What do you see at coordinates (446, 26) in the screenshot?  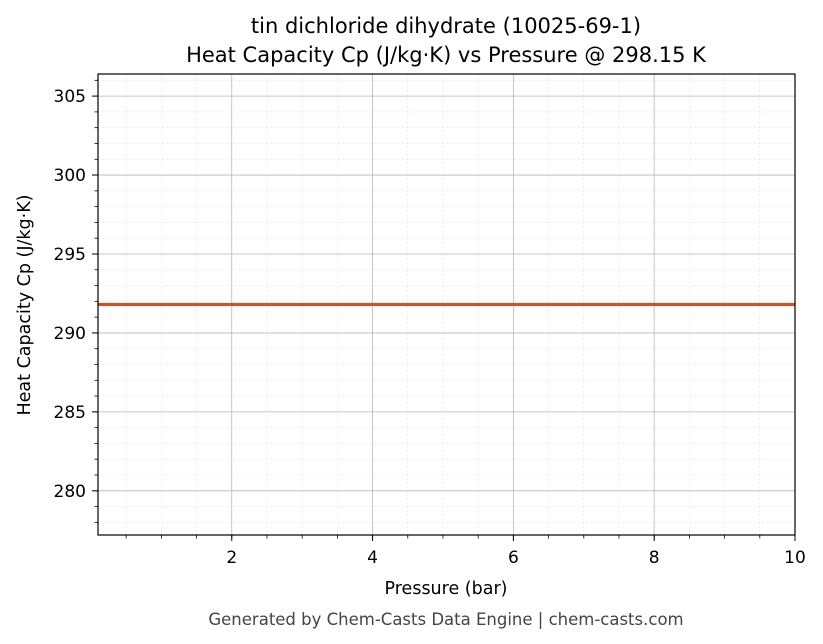 I see `chart-title: tin dichloride dihydrate (10025-69-1)` at bounding box center [446, 26].